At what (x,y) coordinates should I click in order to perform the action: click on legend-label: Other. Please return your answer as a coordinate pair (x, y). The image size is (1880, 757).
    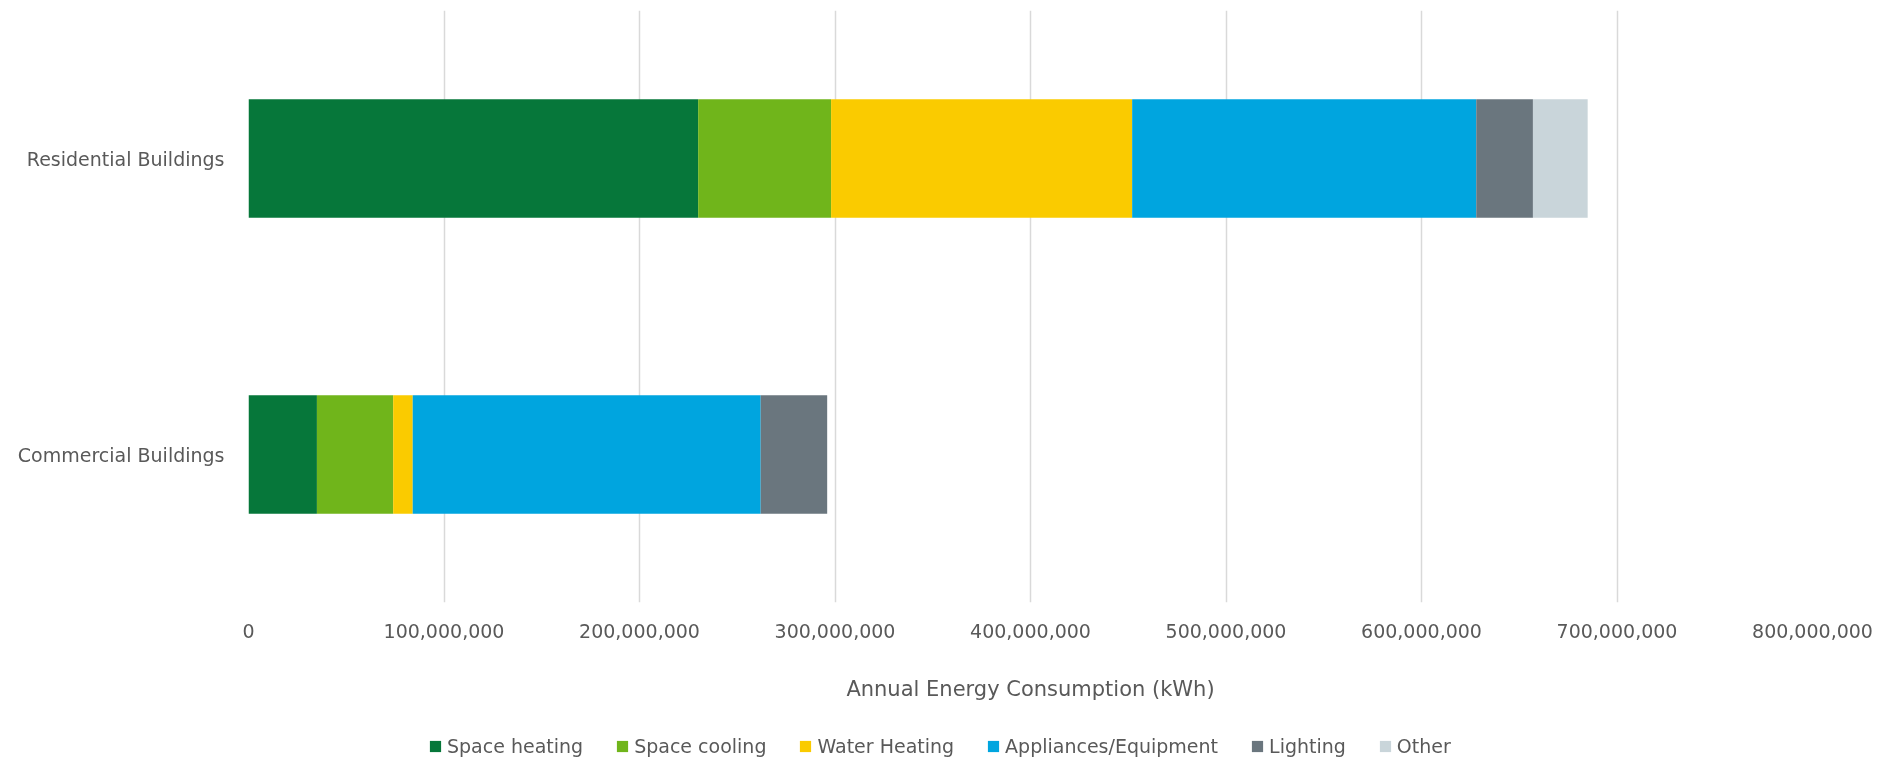
    Looking at the image, I should click on (1423, 746).